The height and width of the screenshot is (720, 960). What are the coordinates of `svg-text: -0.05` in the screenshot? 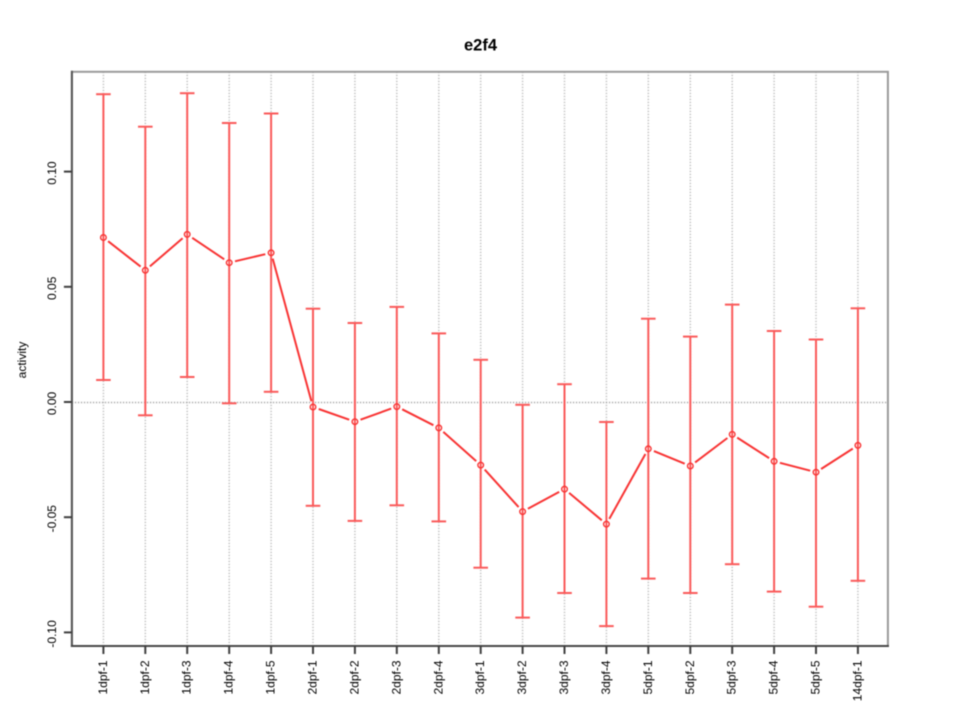 It's located at (52, 519).